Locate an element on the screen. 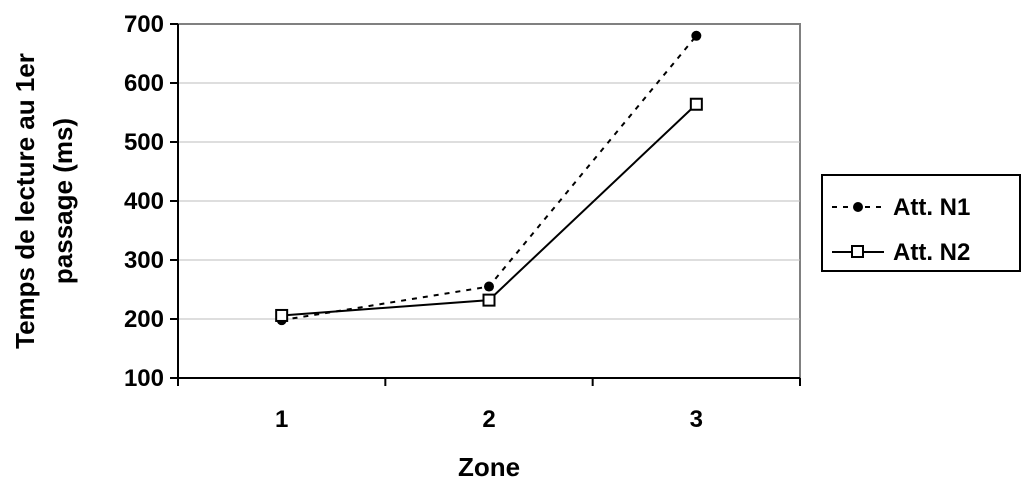 This screenshot has height=488, width=1025. y-tick-label: 300 is located at coordinates (144, 260).